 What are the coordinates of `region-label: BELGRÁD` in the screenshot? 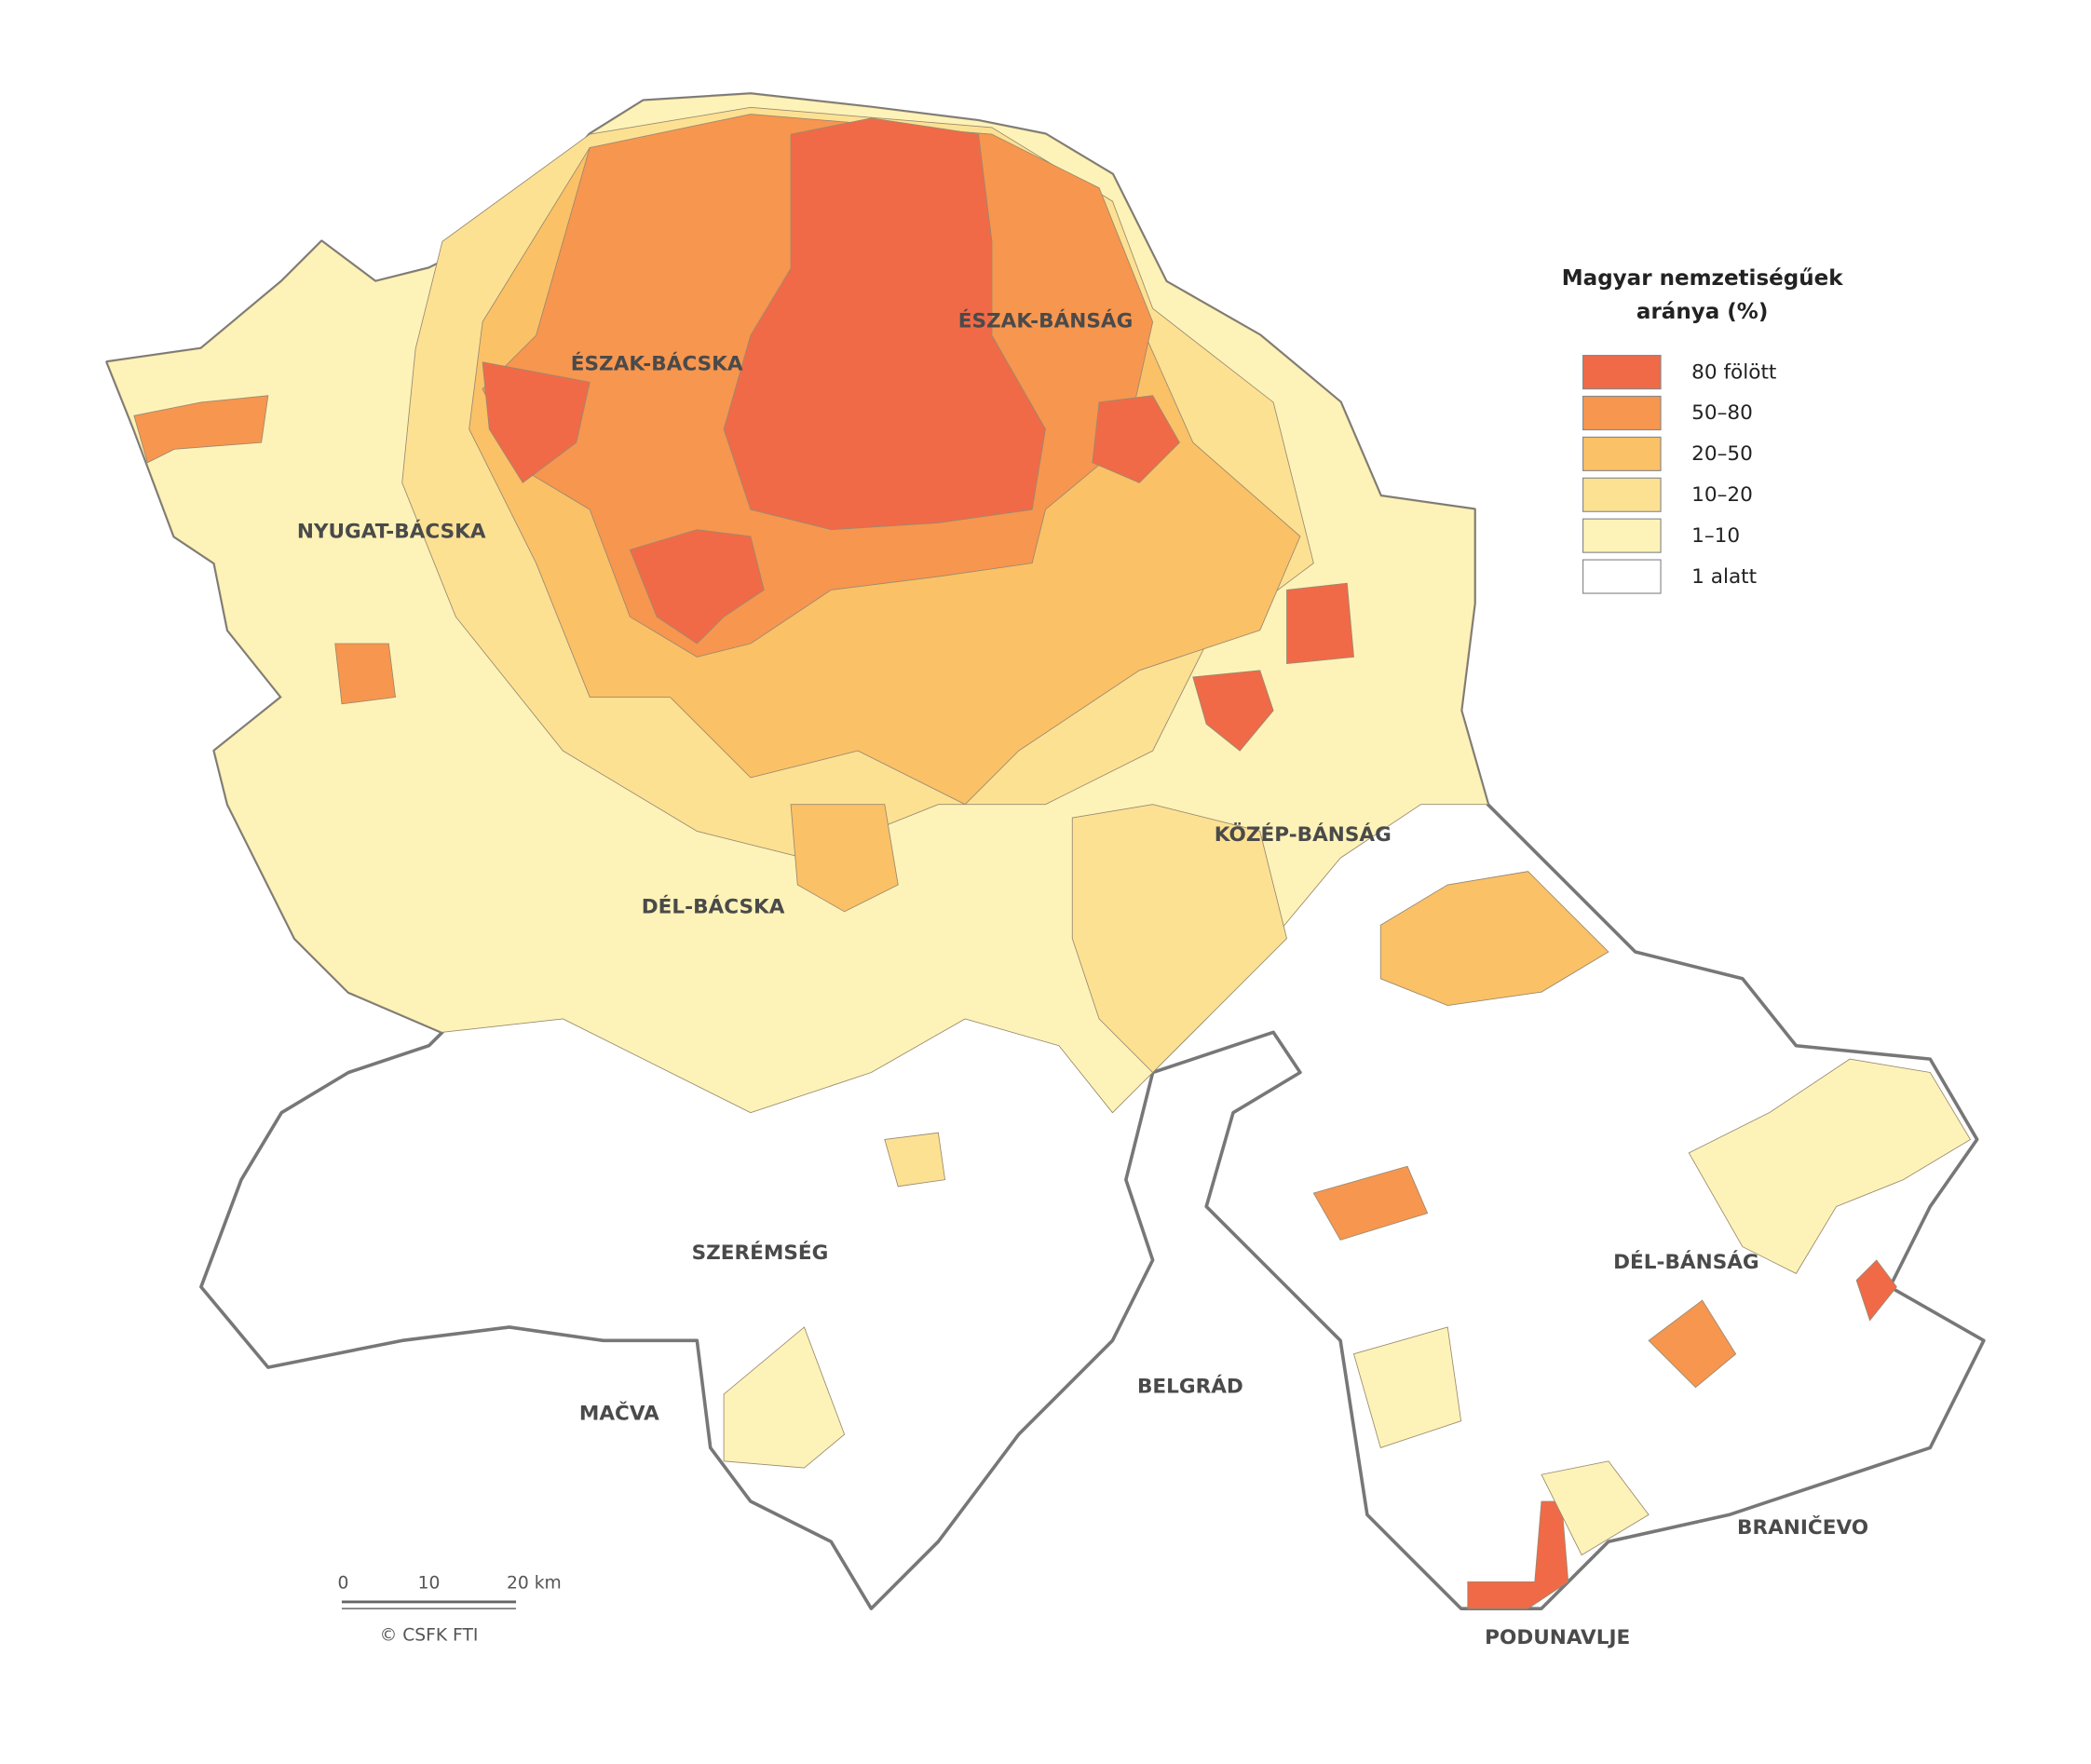 It's located at (1190, 1387).